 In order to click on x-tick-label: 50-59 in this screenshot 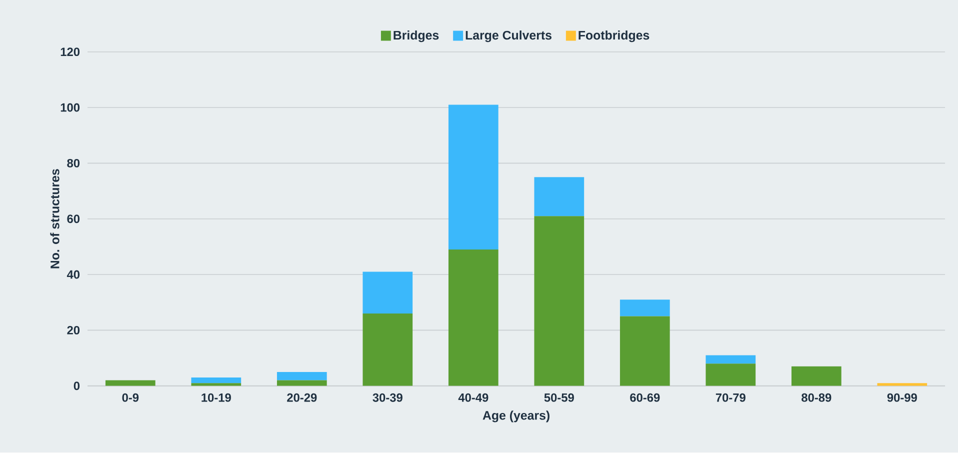, I will do `click(559, 398)`.